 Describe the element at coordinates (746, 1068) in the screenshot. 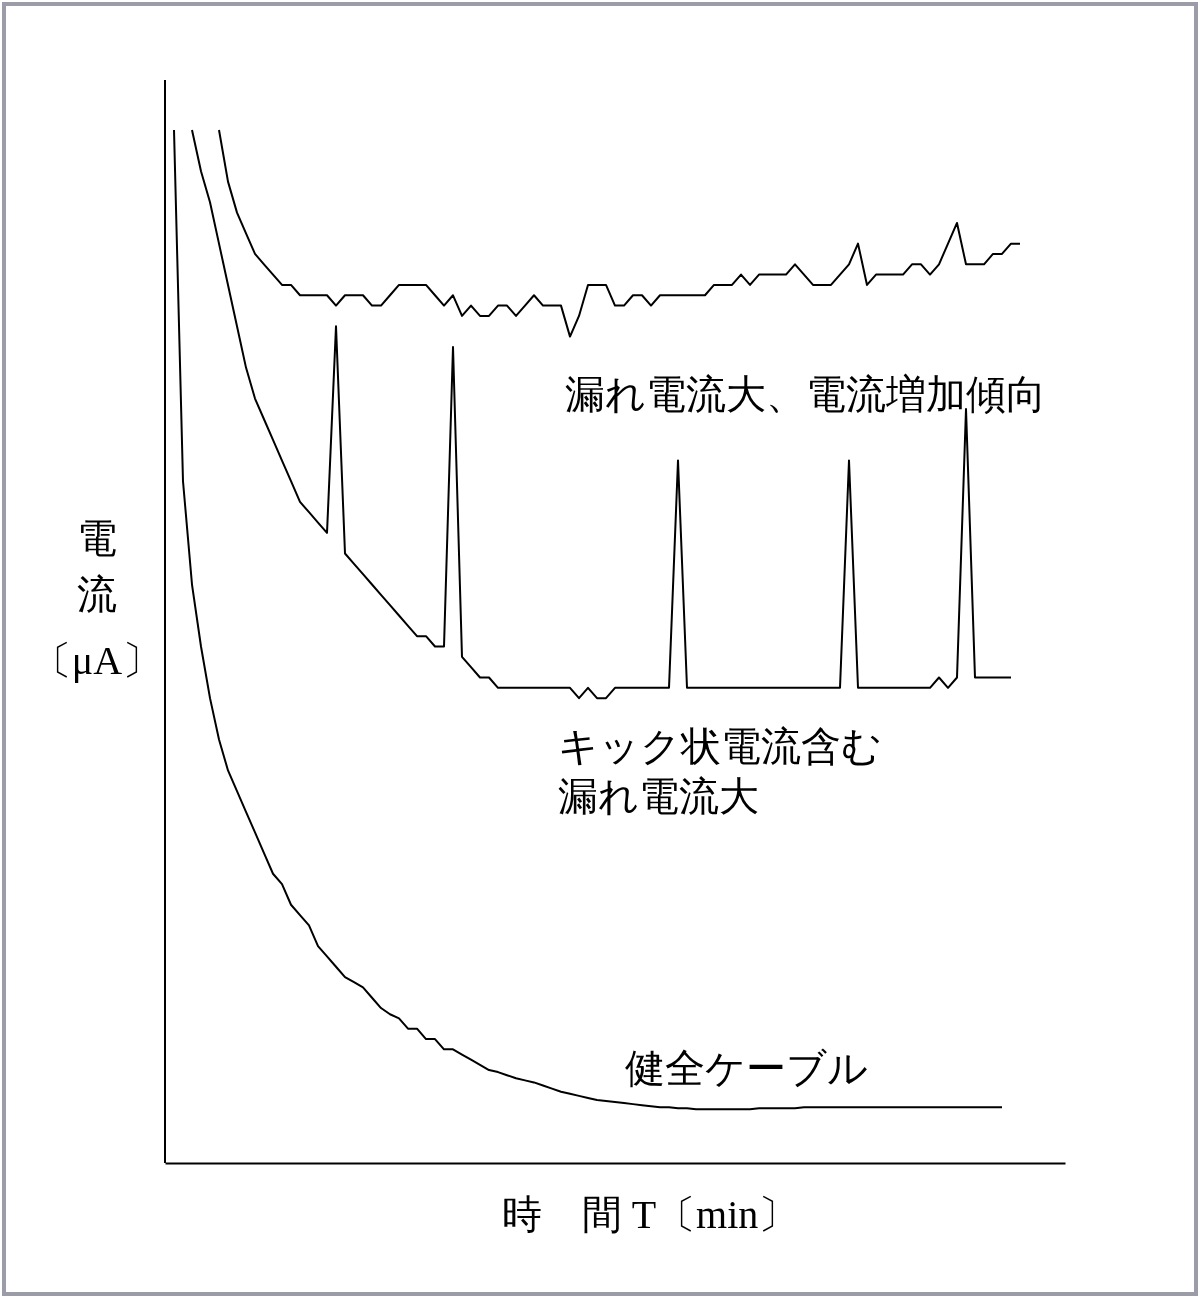

I see `series-label: 健全ケーブル` at that location.